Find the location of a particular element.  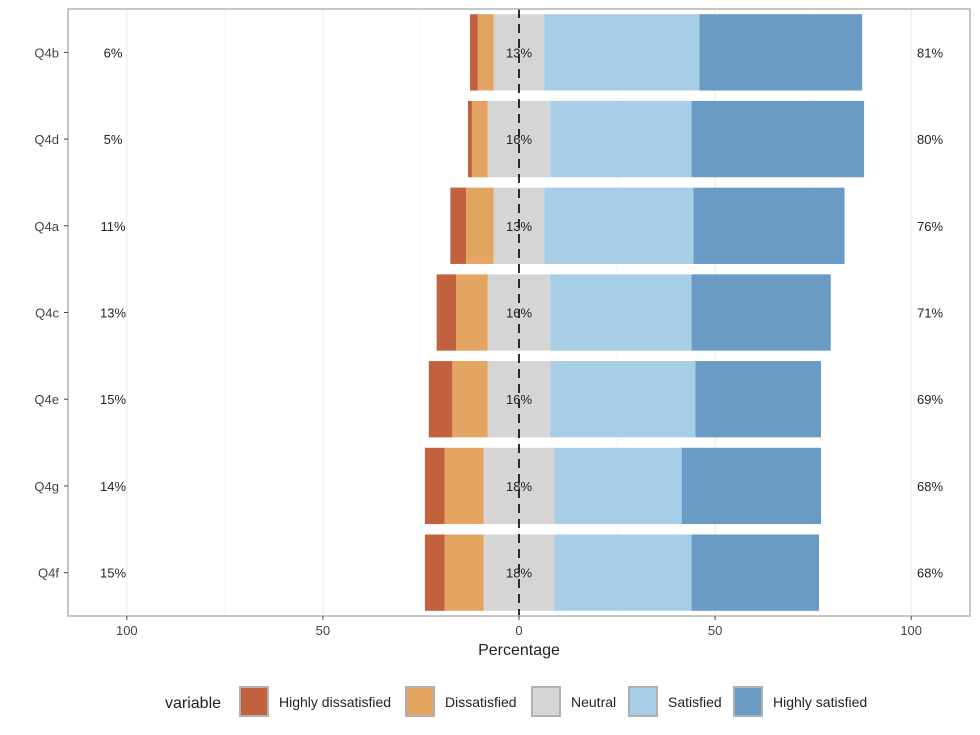

legend-key-label: Highly dissatisfied is located at coordinates (335, 702).